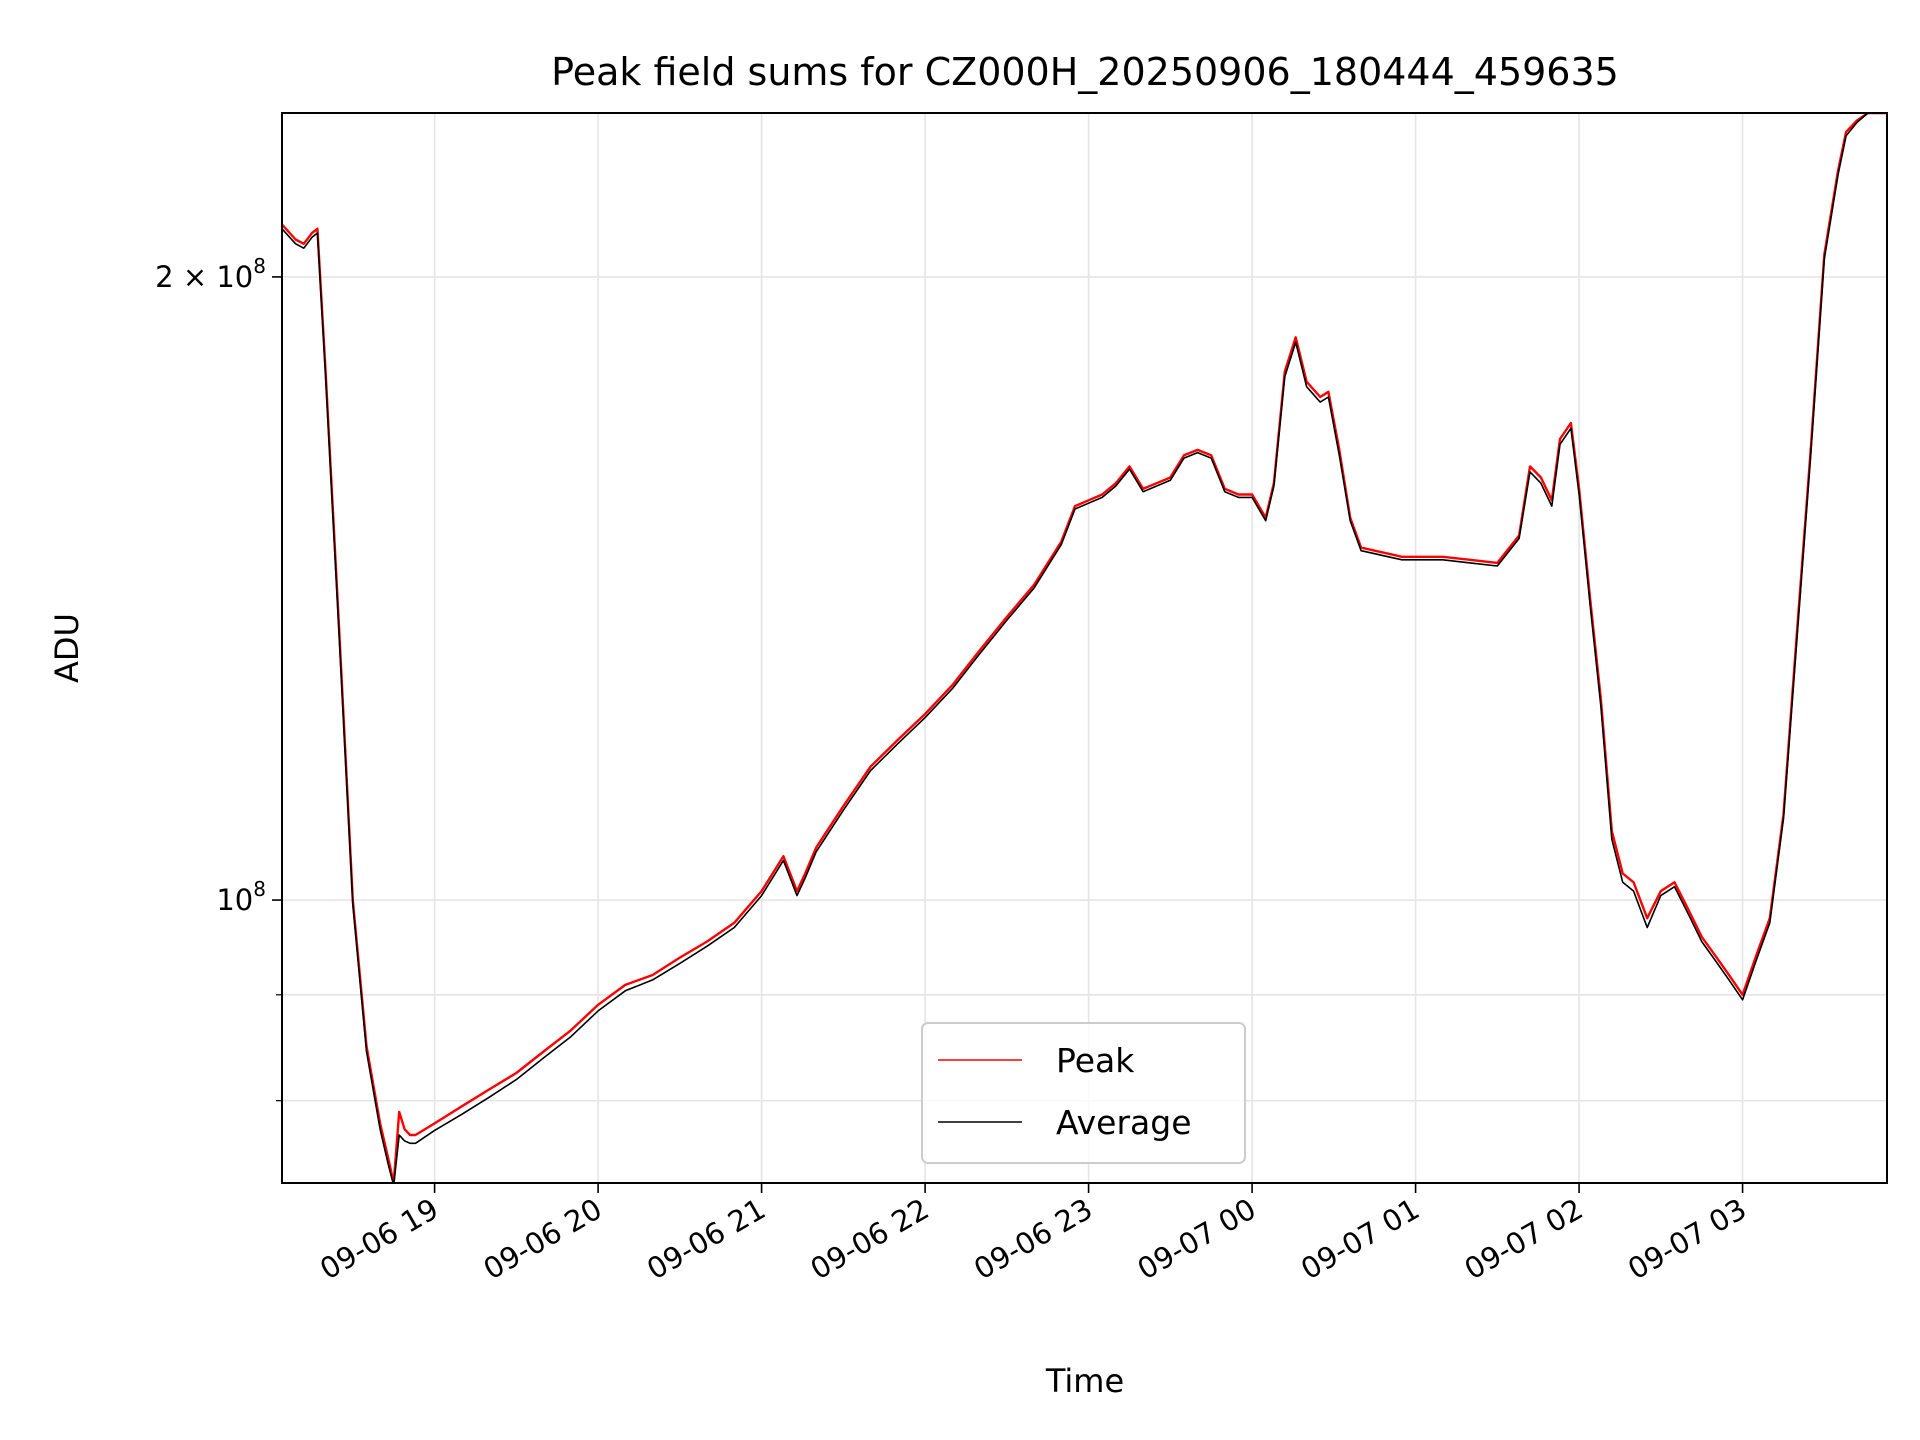  I want to click on y-tick-label: 108, so click(241, 897).